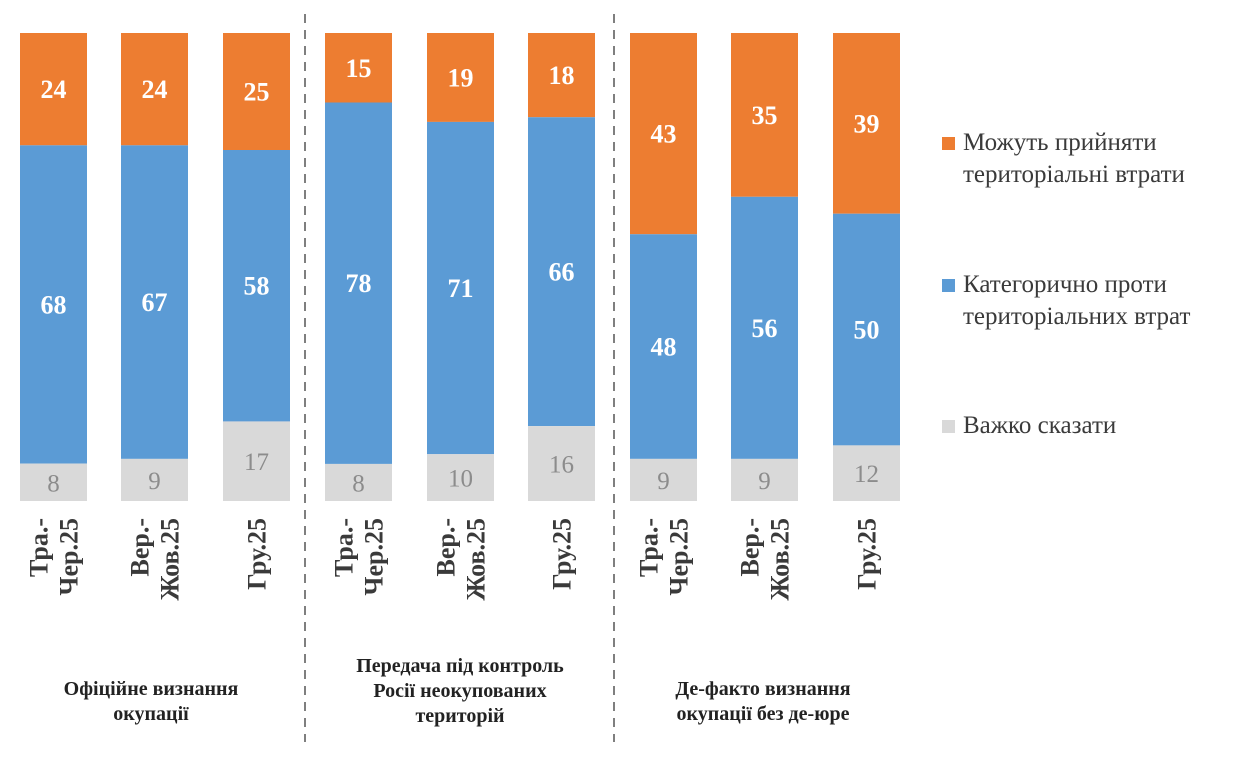 The height and width of the screenshot is (779, 1252). I want to click on data-label-accept: 19, so click(461, 77).